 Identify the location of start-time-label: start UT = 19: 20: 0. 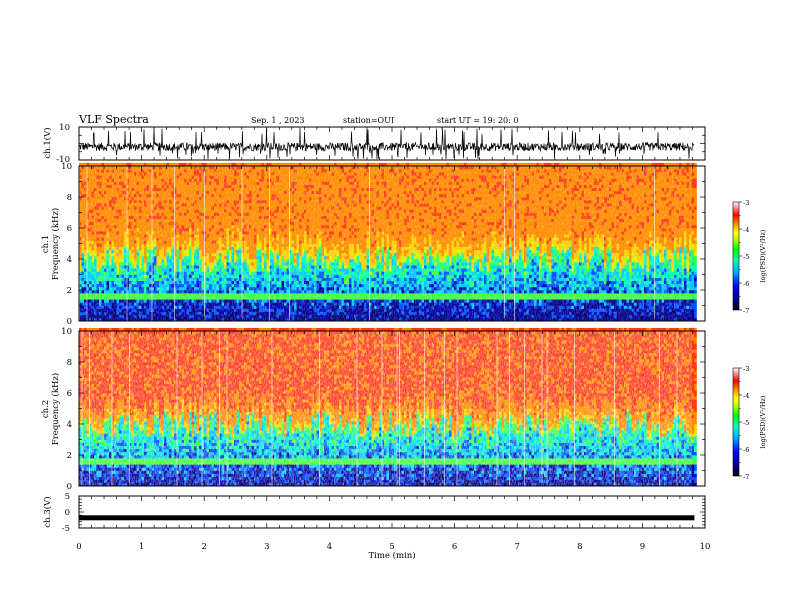
(477, 120).